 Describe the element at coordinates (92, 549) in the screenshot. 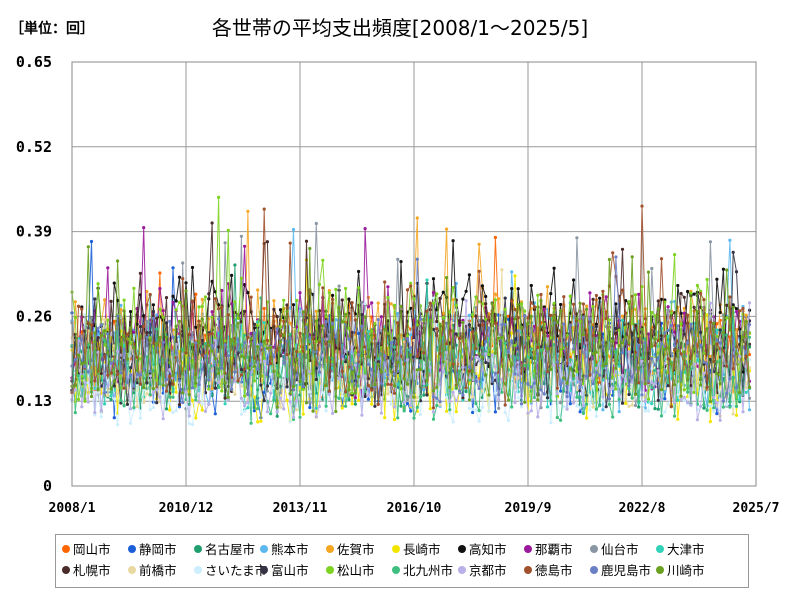

I see `legend-label: 岡山市` at that location.